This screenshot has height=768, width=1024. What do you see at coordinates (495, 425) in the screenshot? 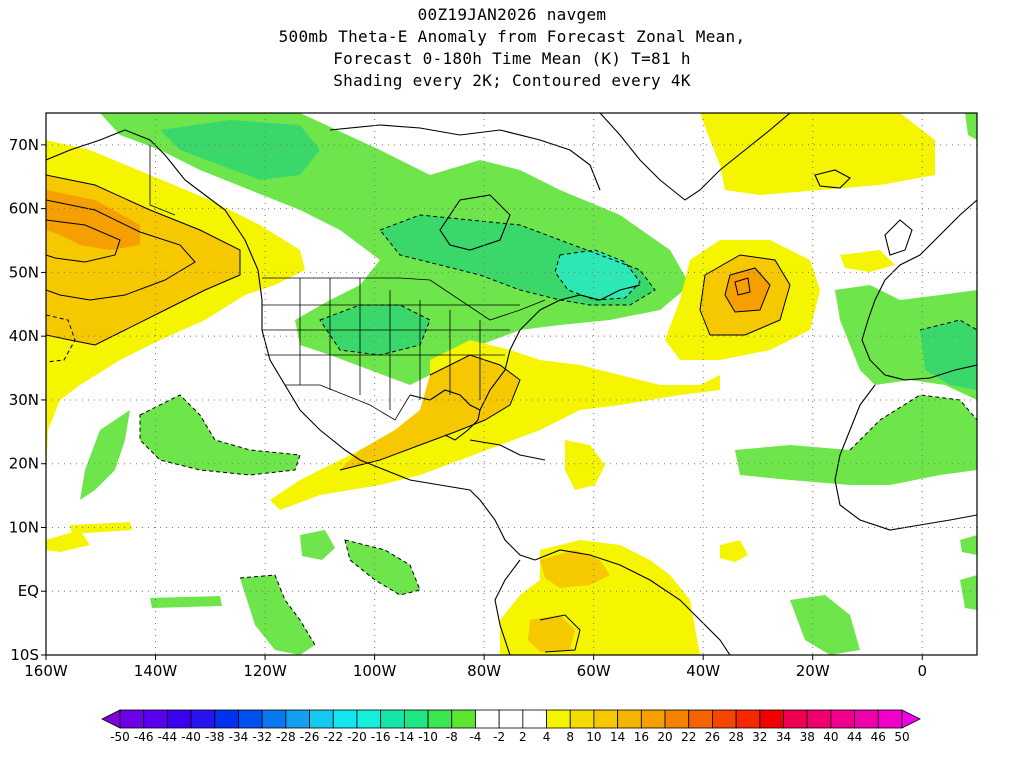
I see `warm-region-southeast-us` at bounding box center [495, 425].